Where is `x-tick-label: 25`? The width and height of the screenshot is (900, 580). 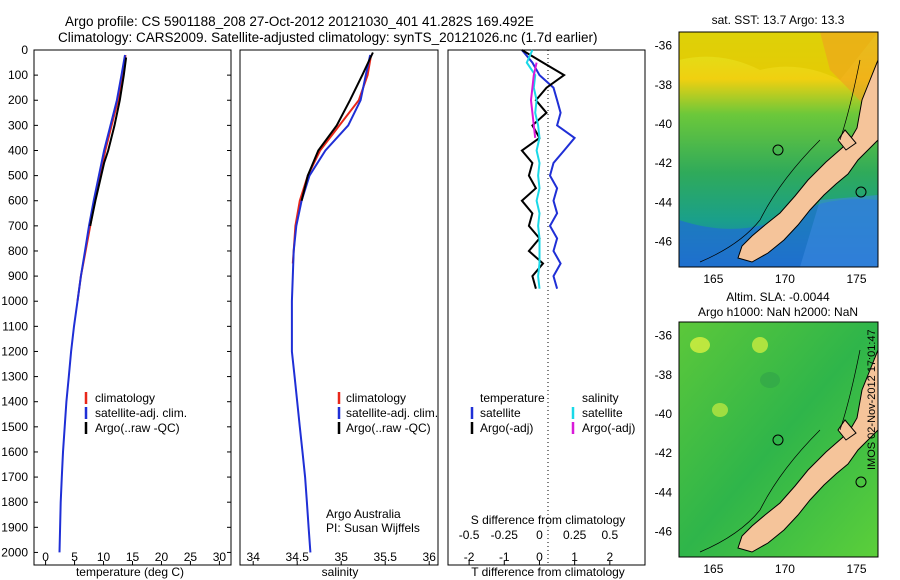
x-tick-label: 25 is located at coordinates (191, 557).